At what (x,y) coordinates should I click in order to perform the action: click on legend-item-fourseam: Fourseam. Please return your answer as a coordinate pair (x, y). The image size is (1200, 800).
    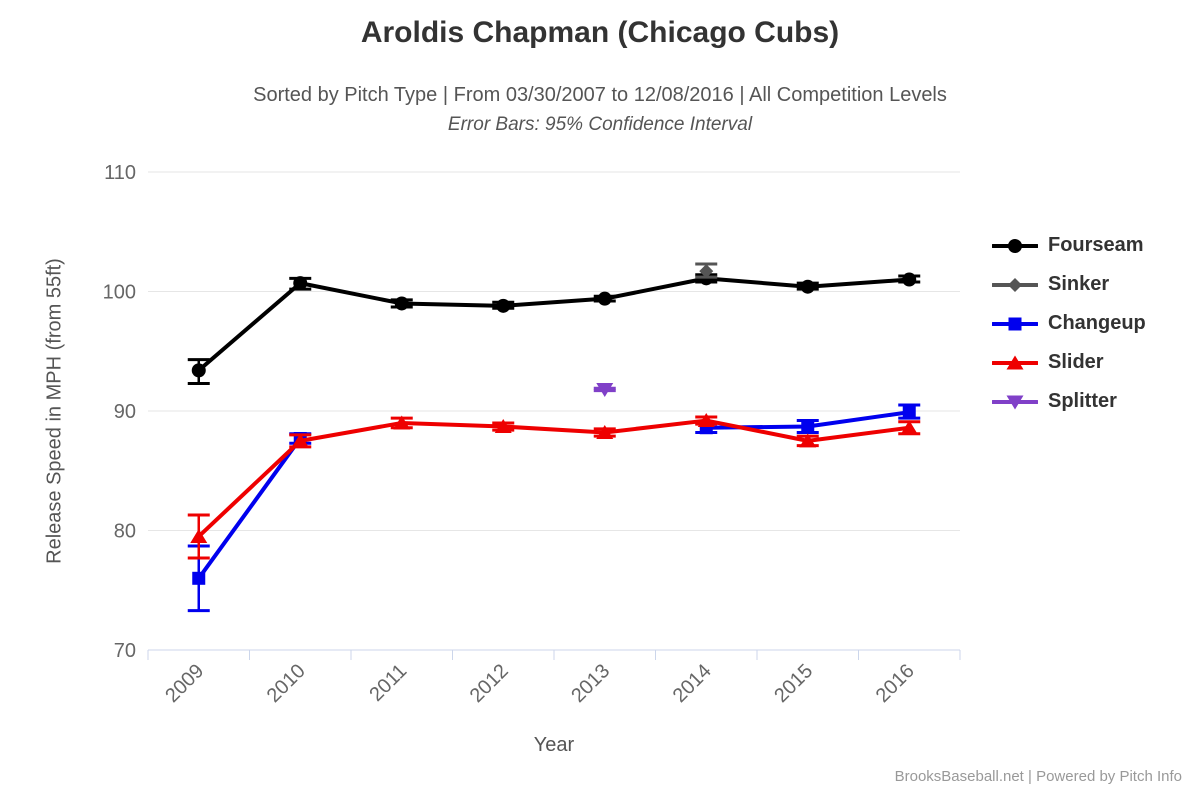
    Looking at the image, I should click on (1069, 245).